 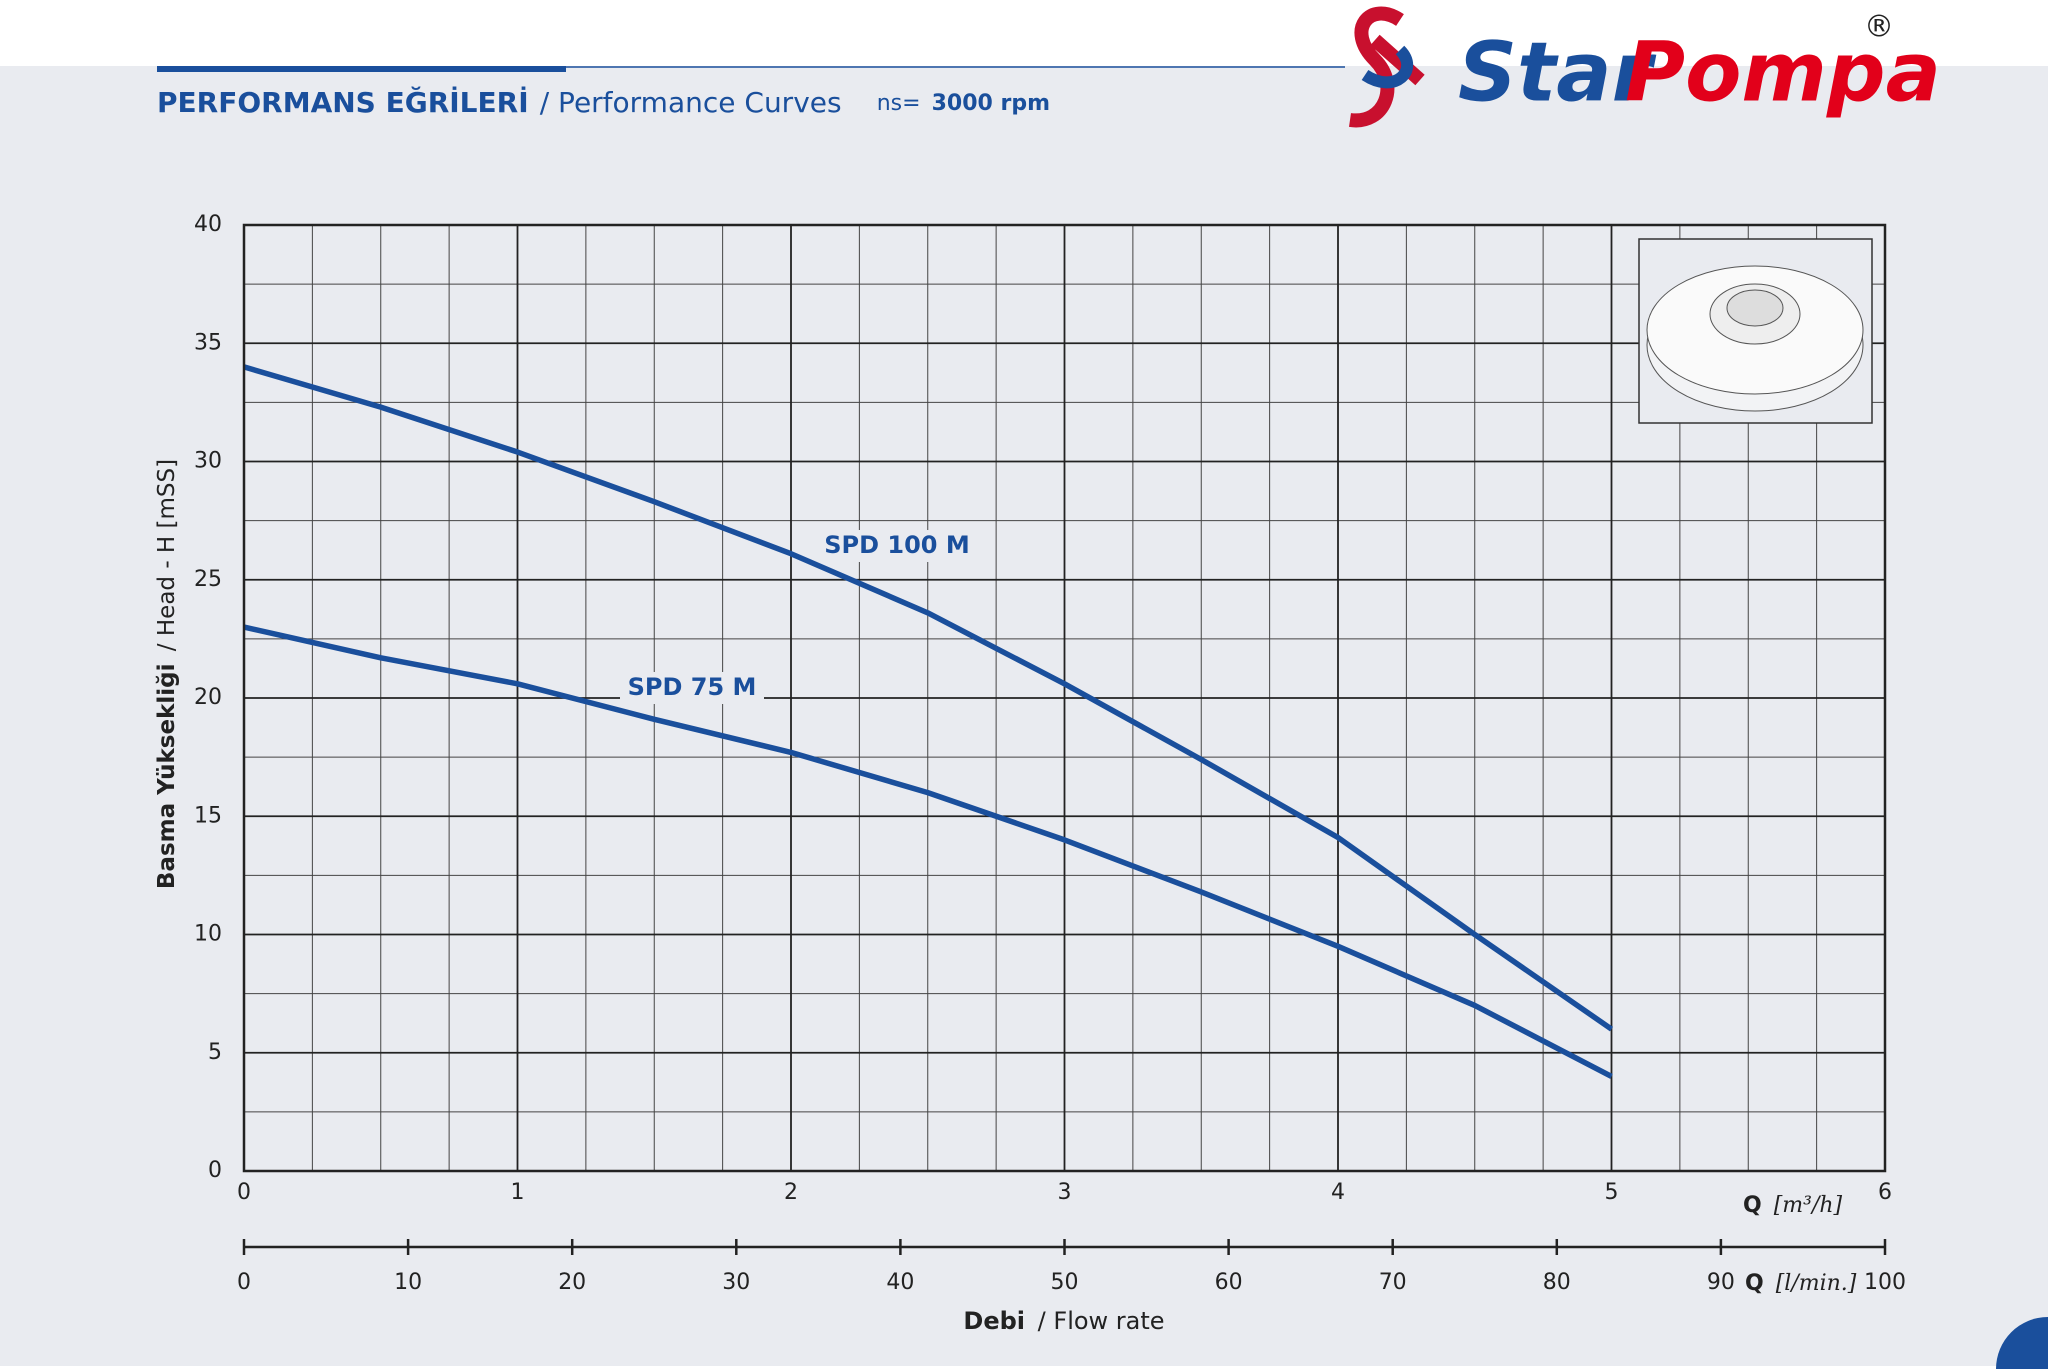 What do you see at coordinates (1721, 1282) in the screenshot?
I see `x2-tick-label: 90` at bounding box center [1721, 1282].